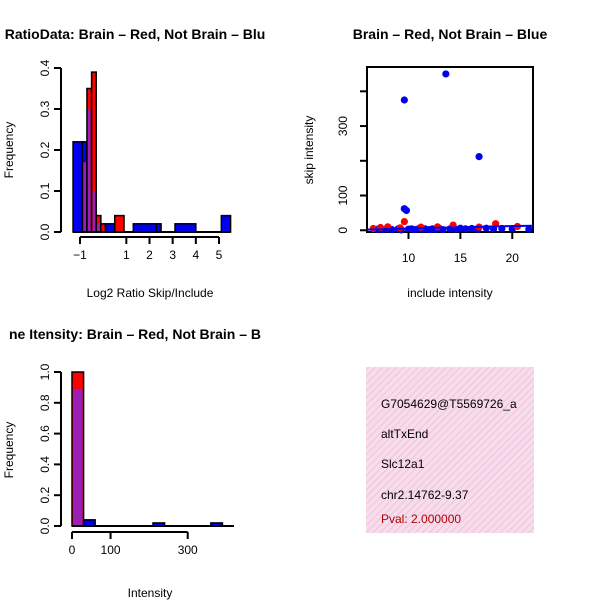 The image size is (600, 600). Describe the element at coordinates (404, 434) in the screenshot. I see `info-event-type: altTxEnd` at that location.